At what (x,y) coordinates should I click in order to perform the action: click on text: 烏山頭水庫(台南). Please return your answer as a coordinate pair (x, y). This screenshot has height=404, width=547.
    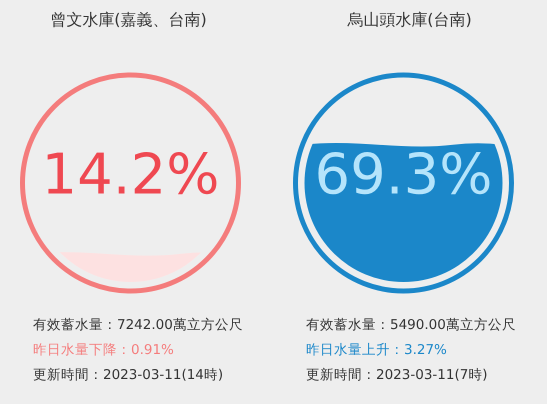
    Looking at the image, I should click on (409, 20).